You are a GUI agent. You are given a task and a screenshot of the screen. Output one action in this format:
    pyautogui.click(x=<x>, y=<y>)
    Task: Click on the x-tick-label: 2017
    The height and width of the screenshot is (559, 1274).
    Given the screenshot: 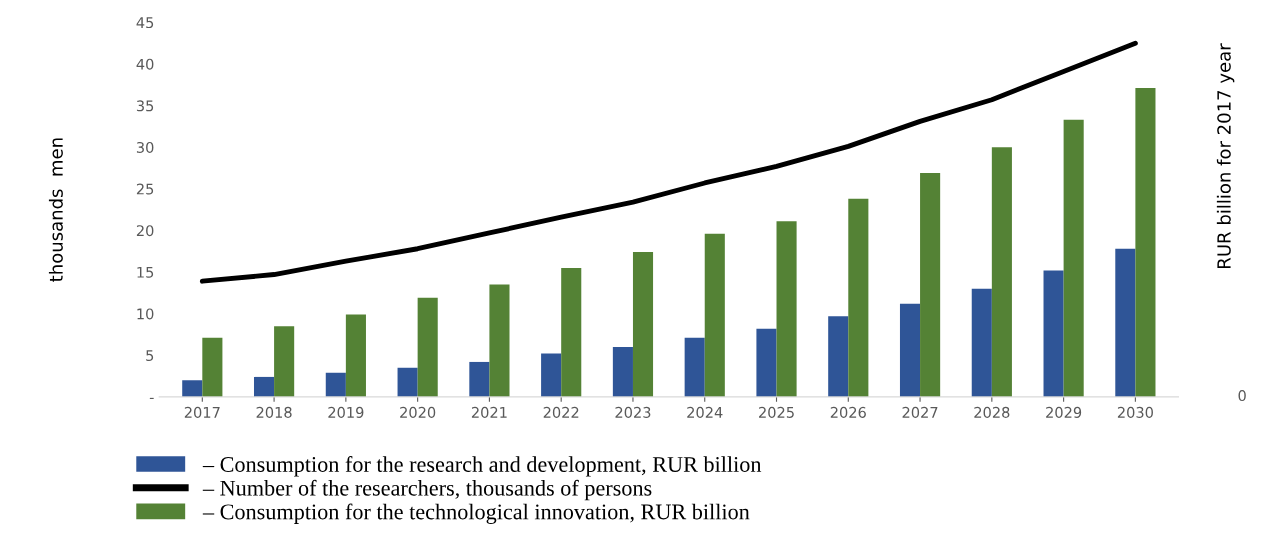 What is the action you would take?
    pyautogui.click(x=202, y=412)
    